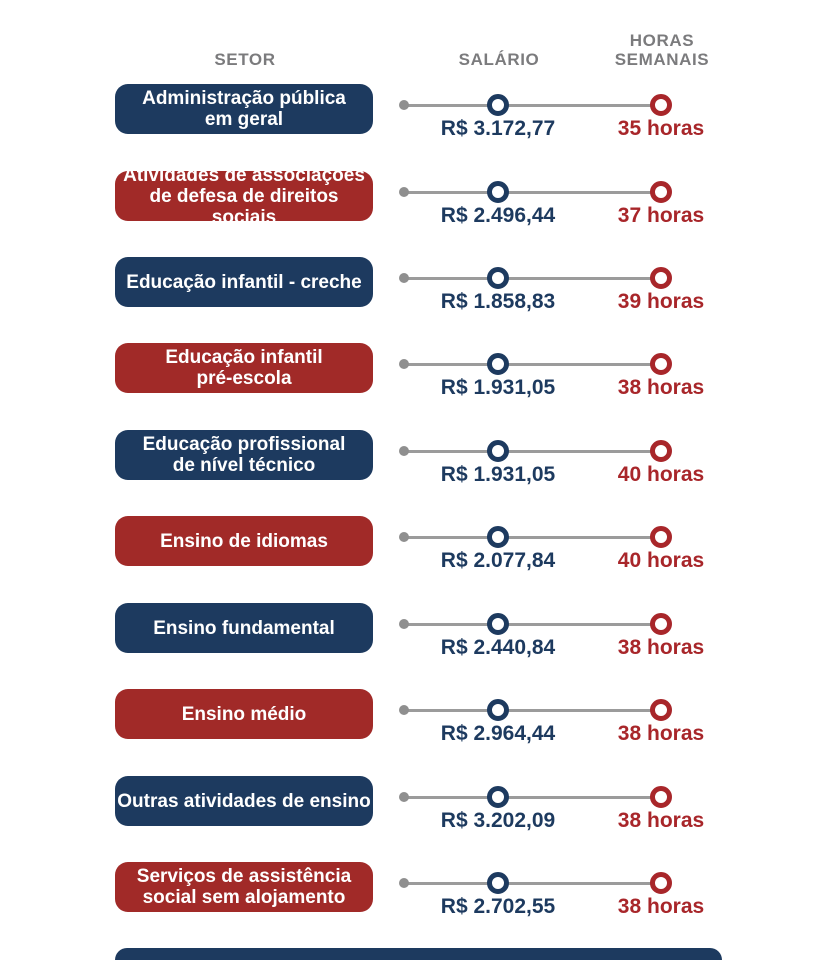 This screenshot has height=960, width=830. I want to click on salary-value: R$ 2.440,84, so click(498, 647).